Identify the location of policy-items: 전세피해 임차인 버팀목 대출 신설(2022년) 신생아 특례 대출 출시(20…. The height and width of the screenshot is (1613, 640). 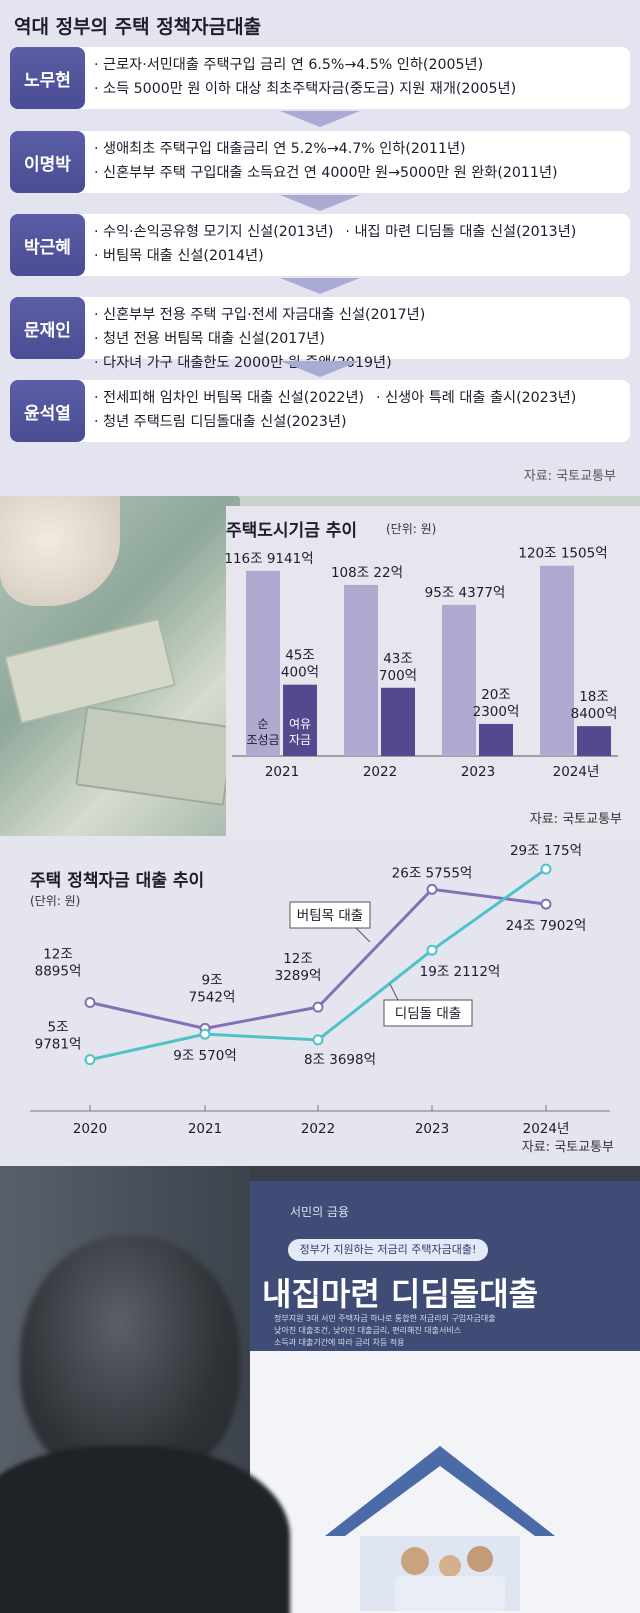
(359, 410).